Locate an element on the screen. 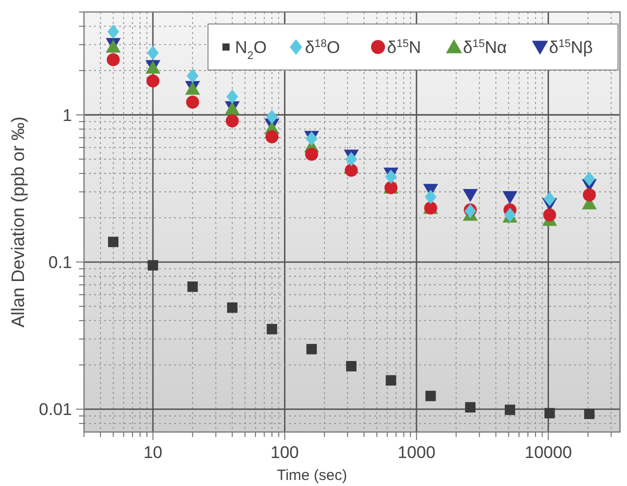 Image resolution: width=627 pixels, height=486 pixels. legend-label: N$_{2}$O is located at coordinates (251, 50).